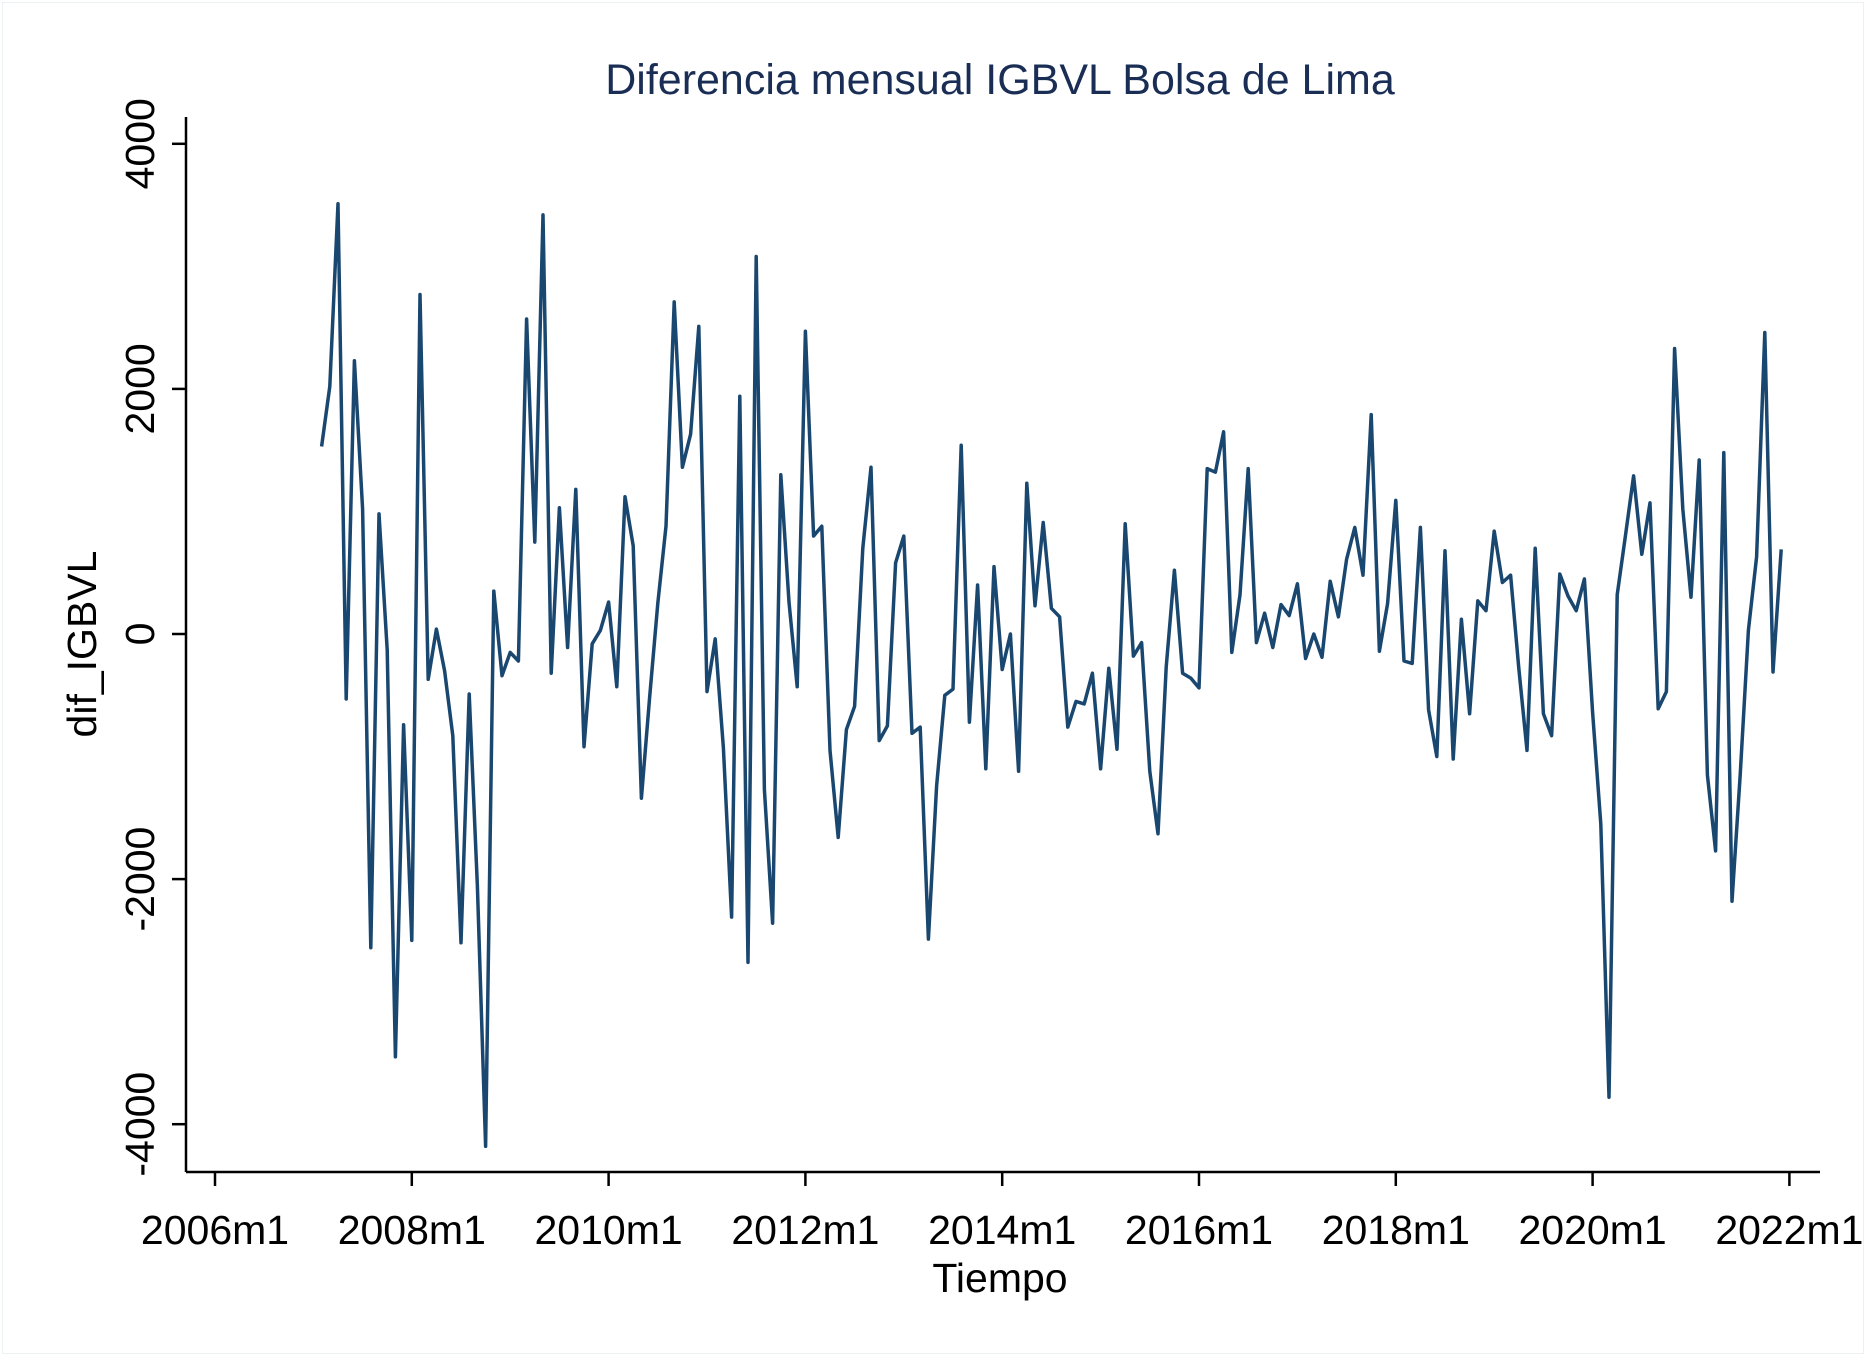 The height and width of the screenshot is (1358, 1868). Describe the element at coordinates (999, 1278) in the screenshot. I see `x-axis-label: Tiempo` at that location.